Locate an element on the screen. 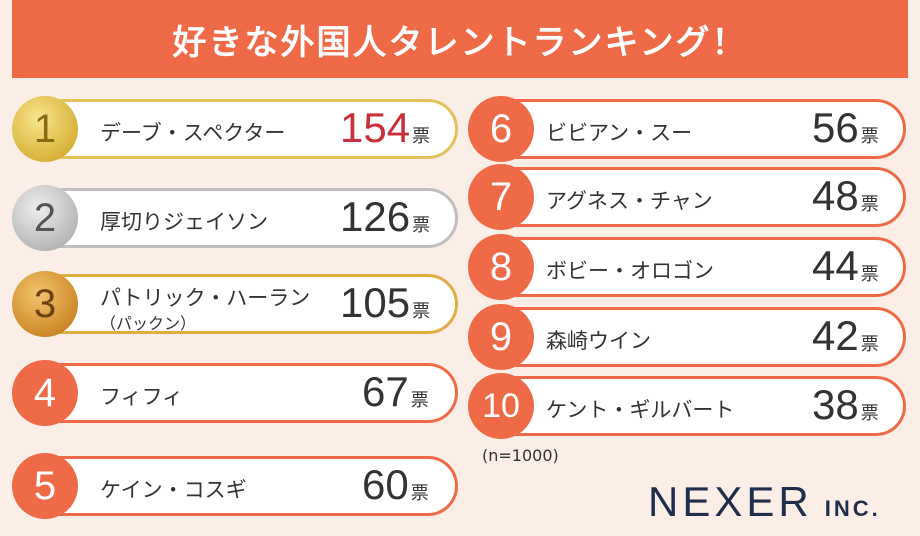  vote-count: 60 票 is located at coordinates (395, 485).